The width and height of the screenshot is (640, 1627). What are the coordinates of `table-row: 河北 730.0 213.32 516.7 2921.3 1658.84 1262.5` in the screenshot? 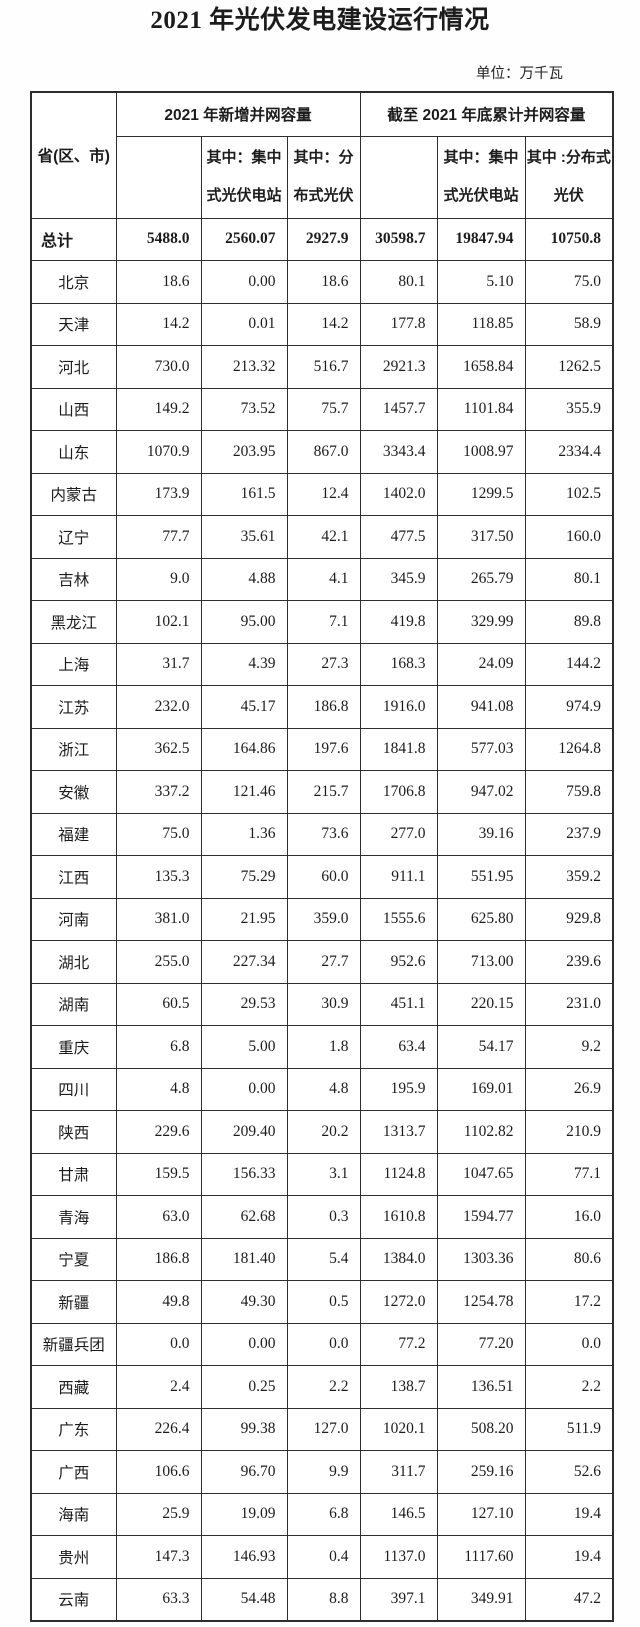 It's located at (322, 367).